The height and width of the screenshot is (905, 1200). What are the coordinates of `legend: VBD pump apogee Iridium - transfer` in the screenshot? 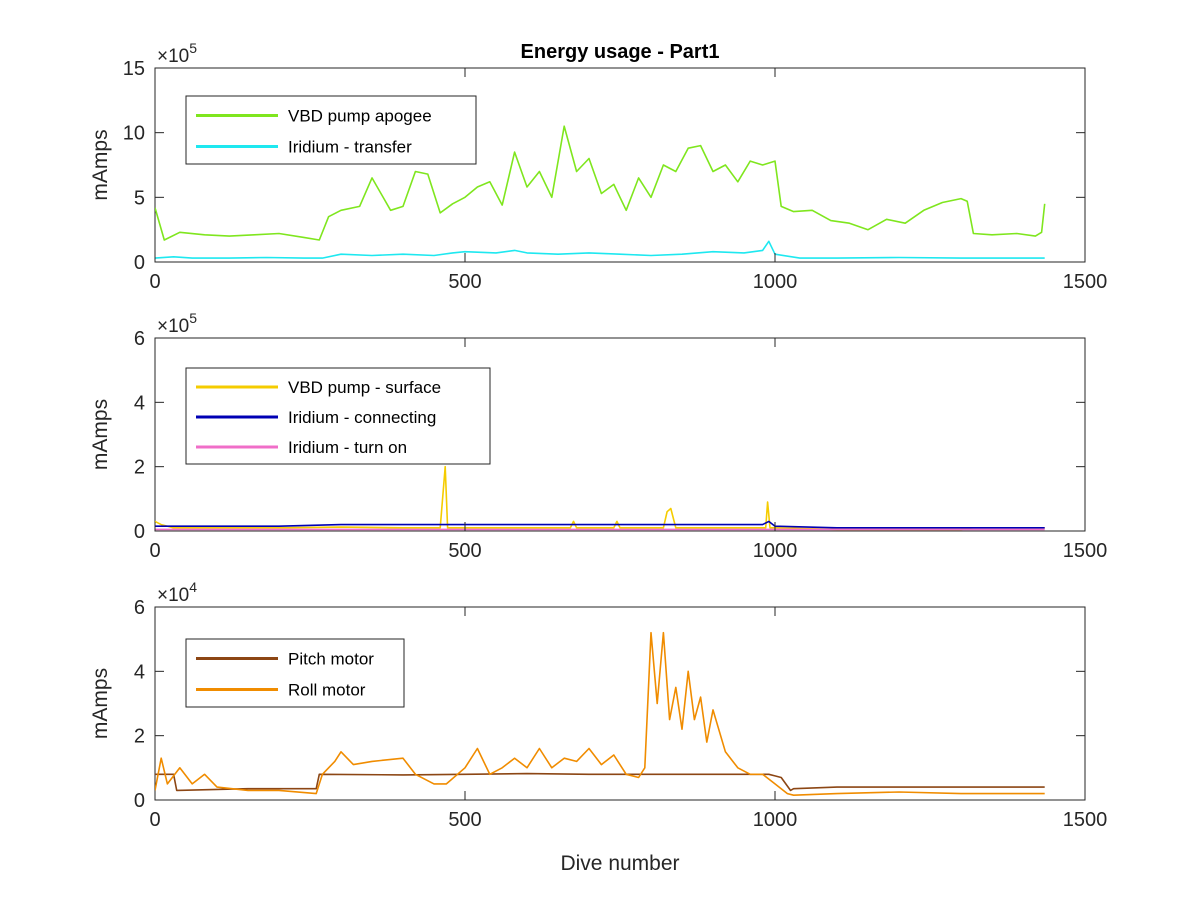 It's located at (331, 130).